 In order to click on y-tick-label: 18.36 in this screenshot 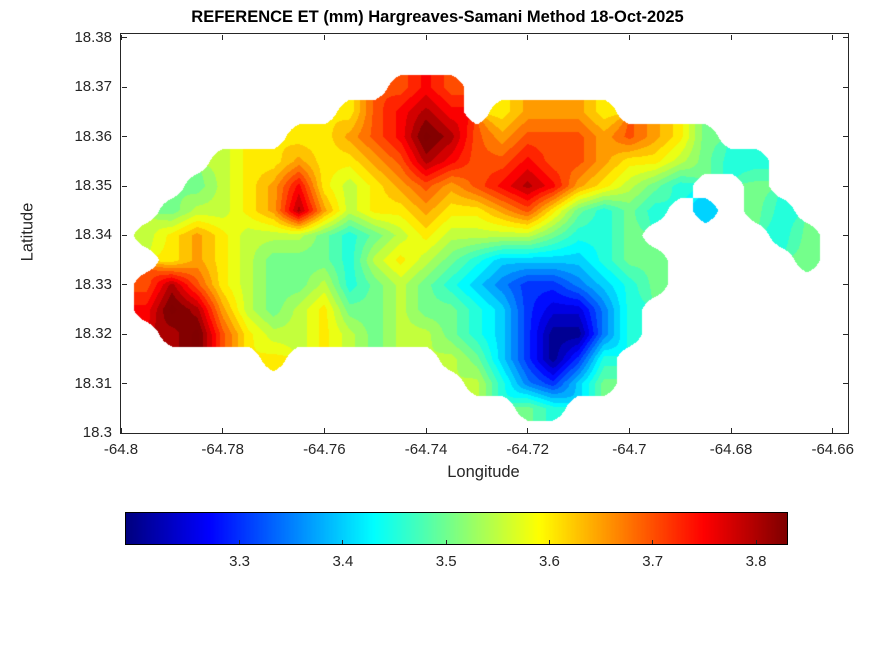, I will do `click(93, 136)`.